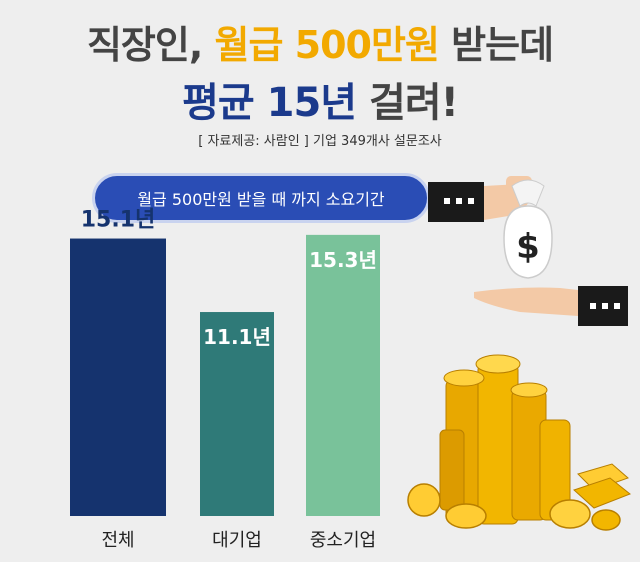 This screenshot has width=640, height=562. Describe the element at coordinates (327, 45) in the screenshot. I see `title-line-1-highlight: 월급 500만원` at that location.